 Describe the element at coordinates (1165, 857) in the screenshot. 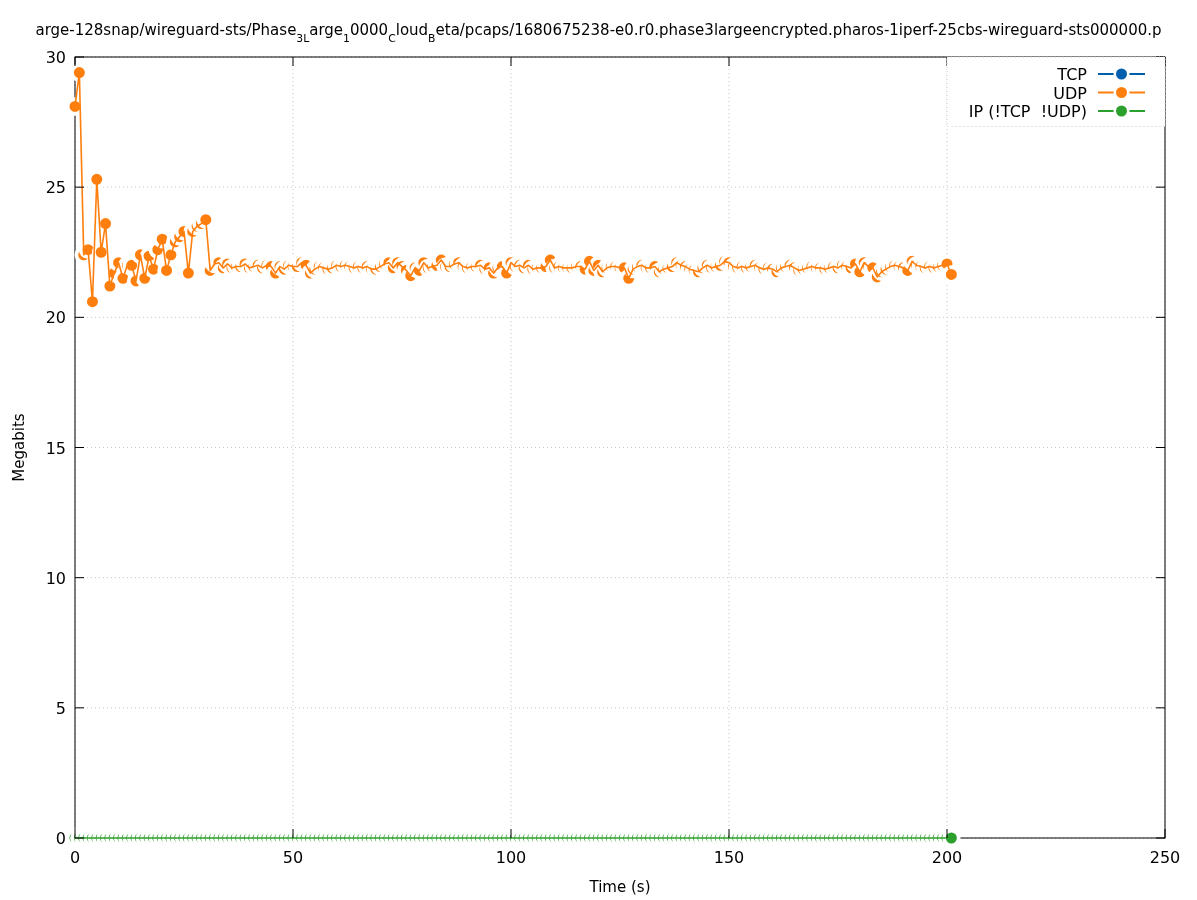

I see `x-tick-label: 250` at that location.